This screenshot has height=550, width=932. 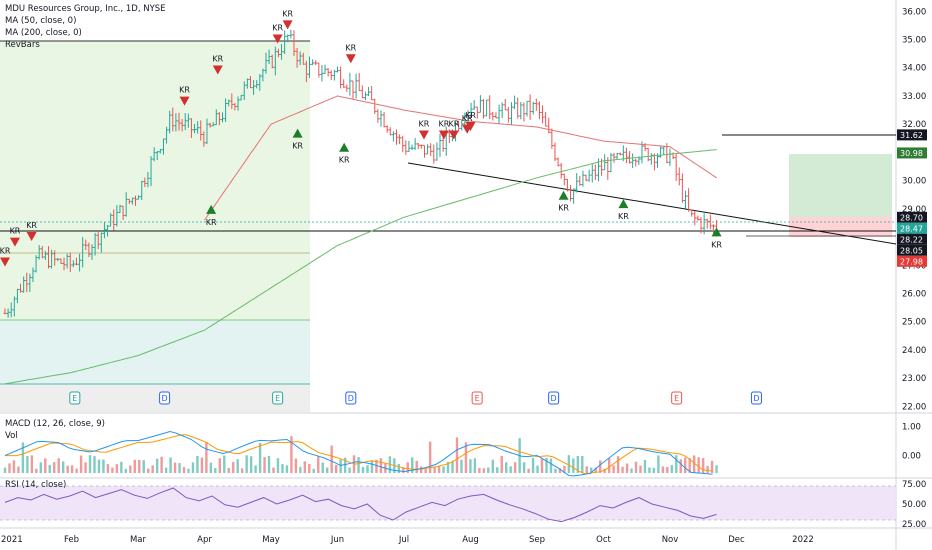 What do you see at coordinates (840, 185) in the screenshot?
I see `target-zone` at bounding box center [840, 185].